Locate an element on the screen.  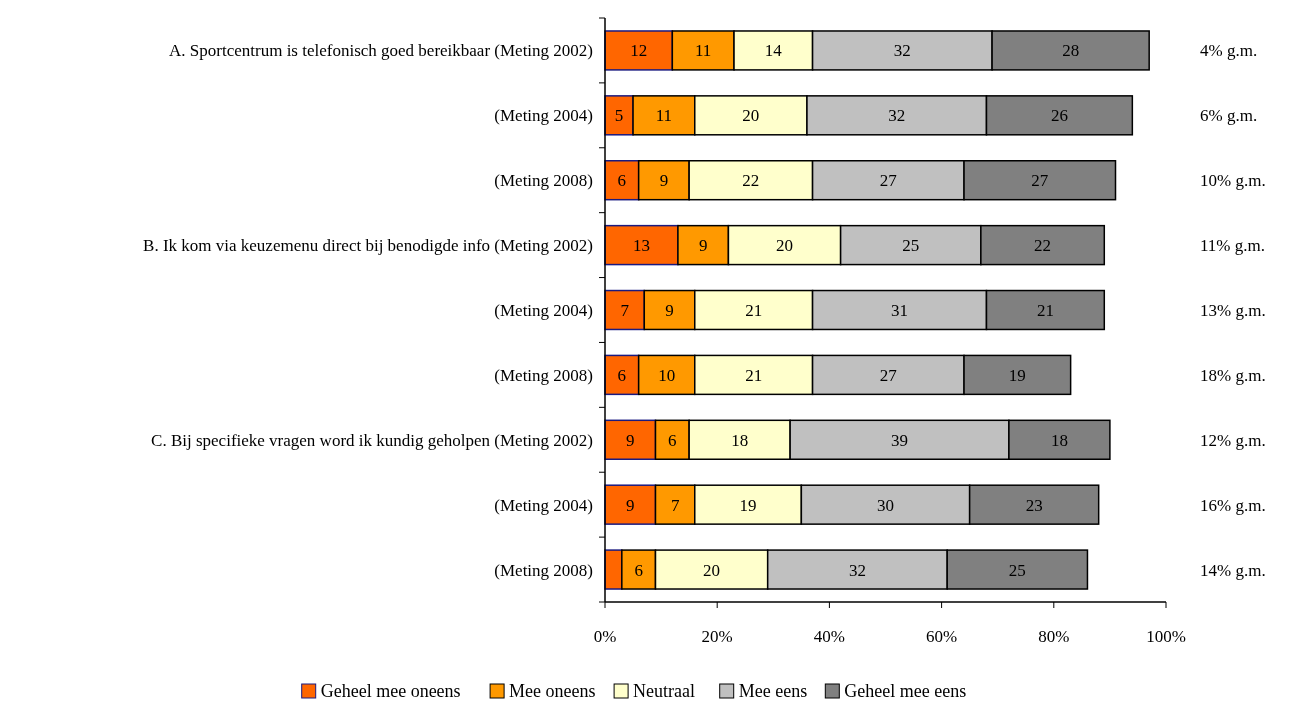
text: 12% g.m. is located at coordinates (1233, 440).